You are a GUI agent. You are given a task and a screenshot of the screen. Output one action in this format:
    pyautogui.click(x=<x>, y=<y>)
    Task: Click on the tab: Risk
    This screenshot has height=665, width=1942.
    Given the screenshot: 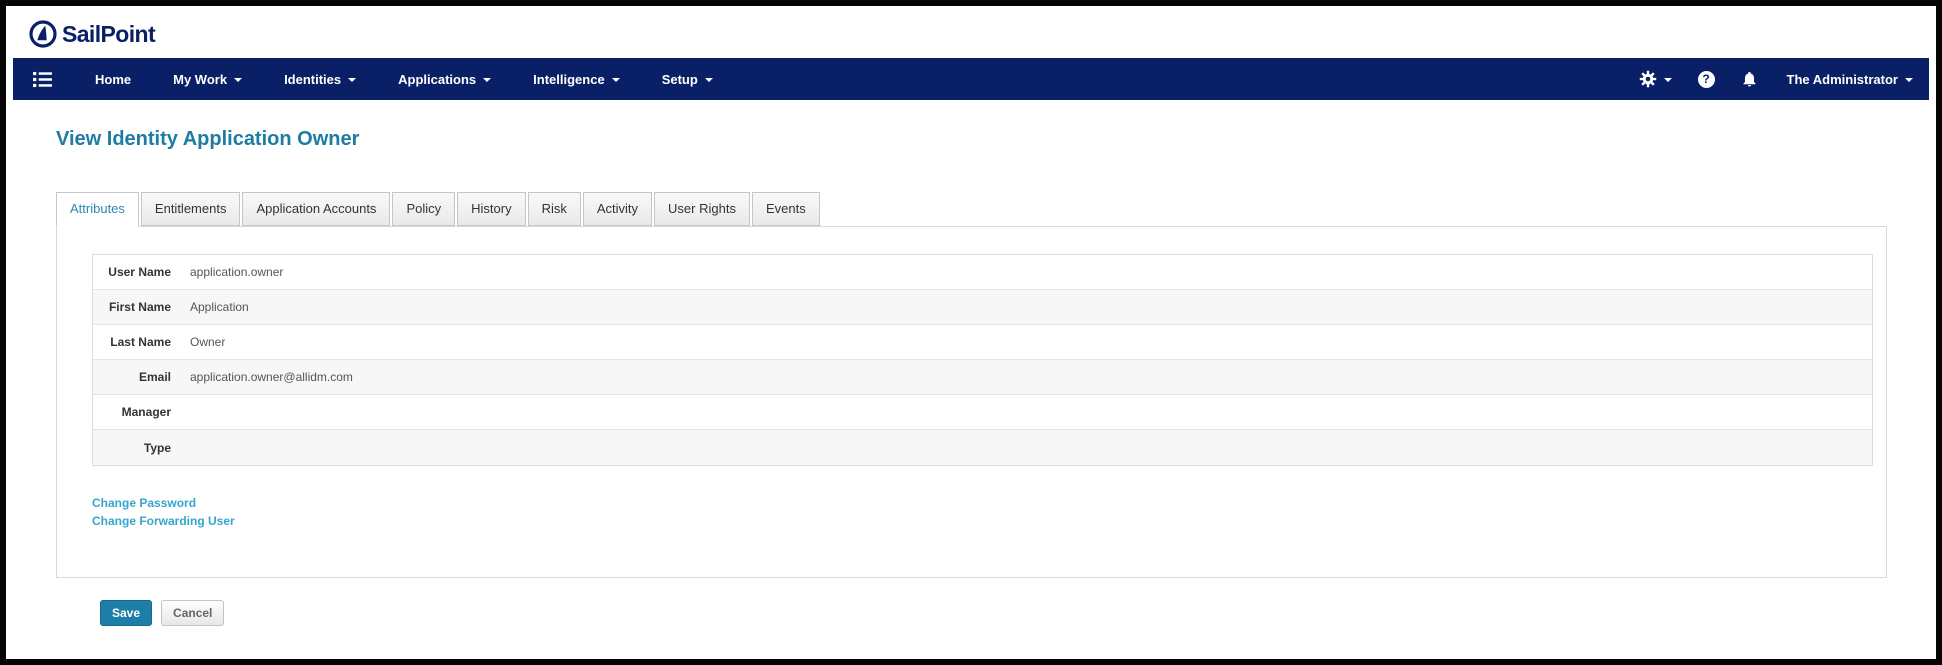 What is the action you would take?
    pyautogui.click(x=554, y=209)
    